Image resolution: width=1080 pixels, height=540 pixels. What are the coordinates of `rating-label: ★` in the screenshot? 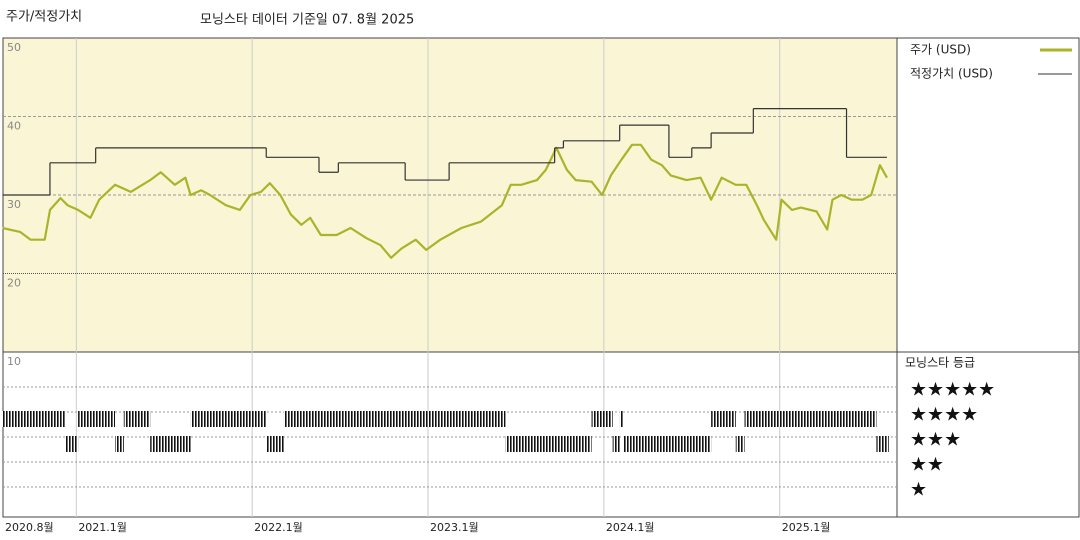 It's located at (918, 490).